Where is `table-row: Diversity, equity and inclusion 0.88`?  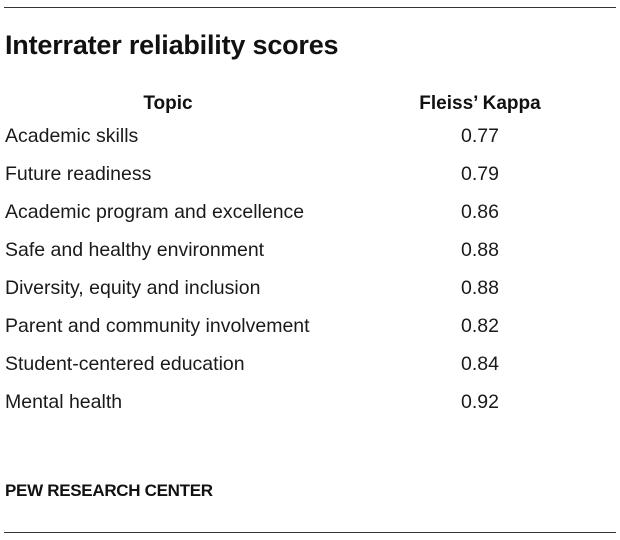
table-row: Diversity, equity and inclusion 0.88 is located at coordinates (310, 291).